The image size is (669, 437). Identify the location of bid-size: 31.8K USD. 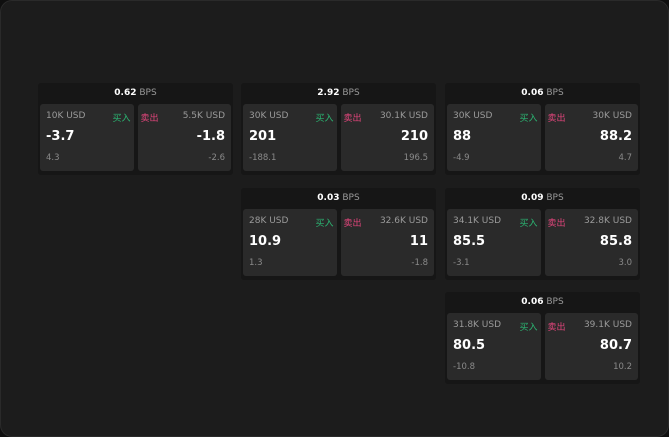
(477, 325).